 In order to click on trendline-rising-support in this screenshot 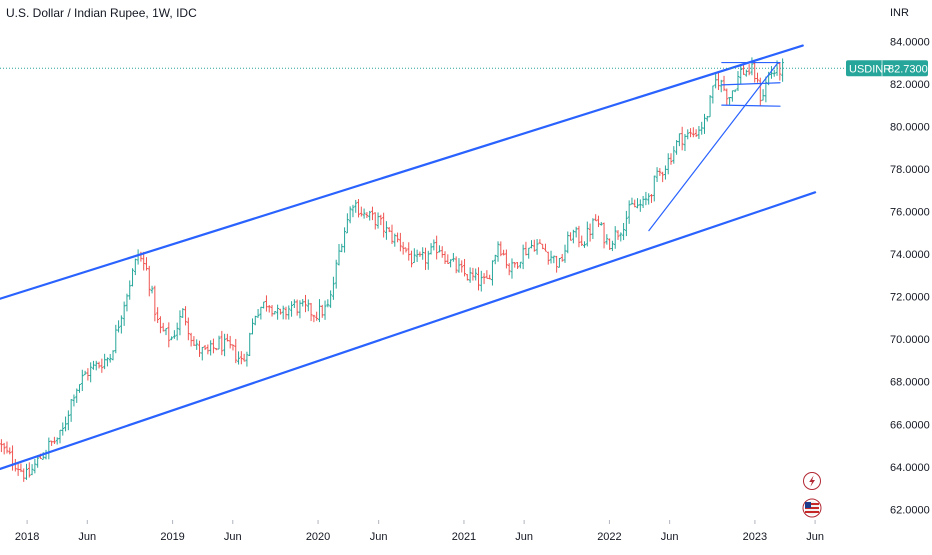, I will do `click(713, 146)`.